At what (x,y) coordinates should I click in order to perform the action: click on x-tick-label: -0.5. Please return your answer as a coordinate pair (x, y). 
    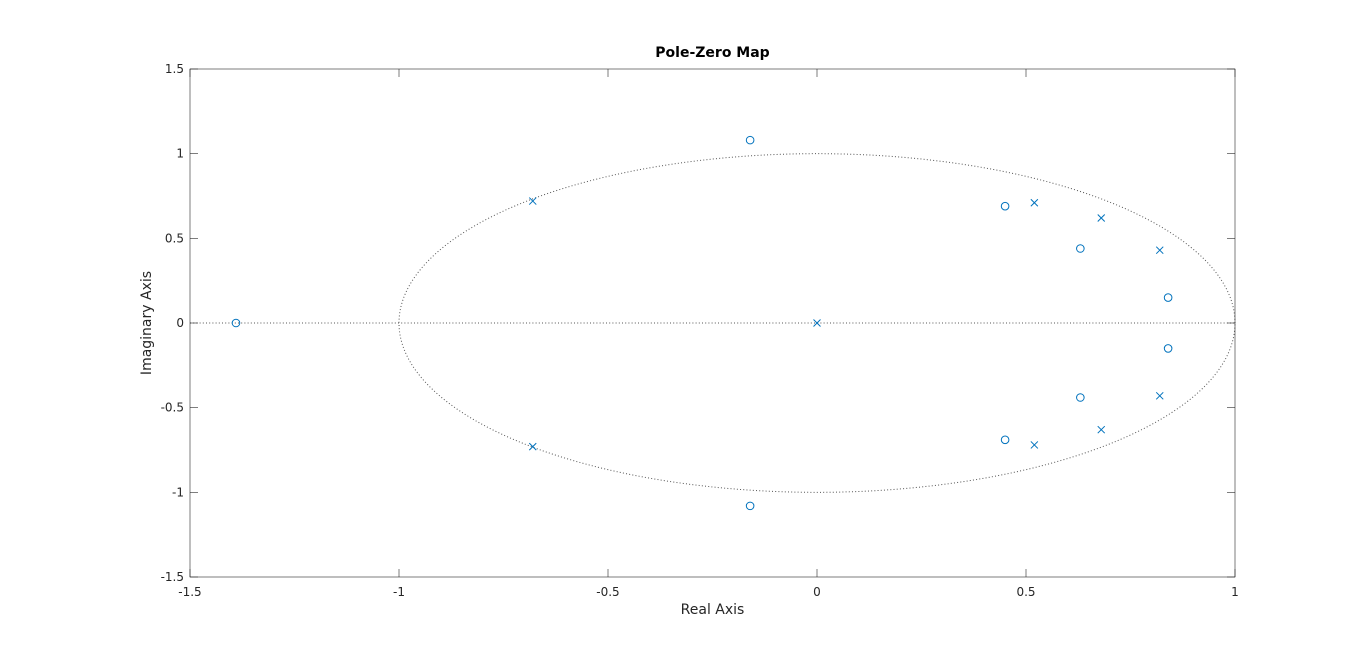
    Looking at the image, I should click on (607, 592).